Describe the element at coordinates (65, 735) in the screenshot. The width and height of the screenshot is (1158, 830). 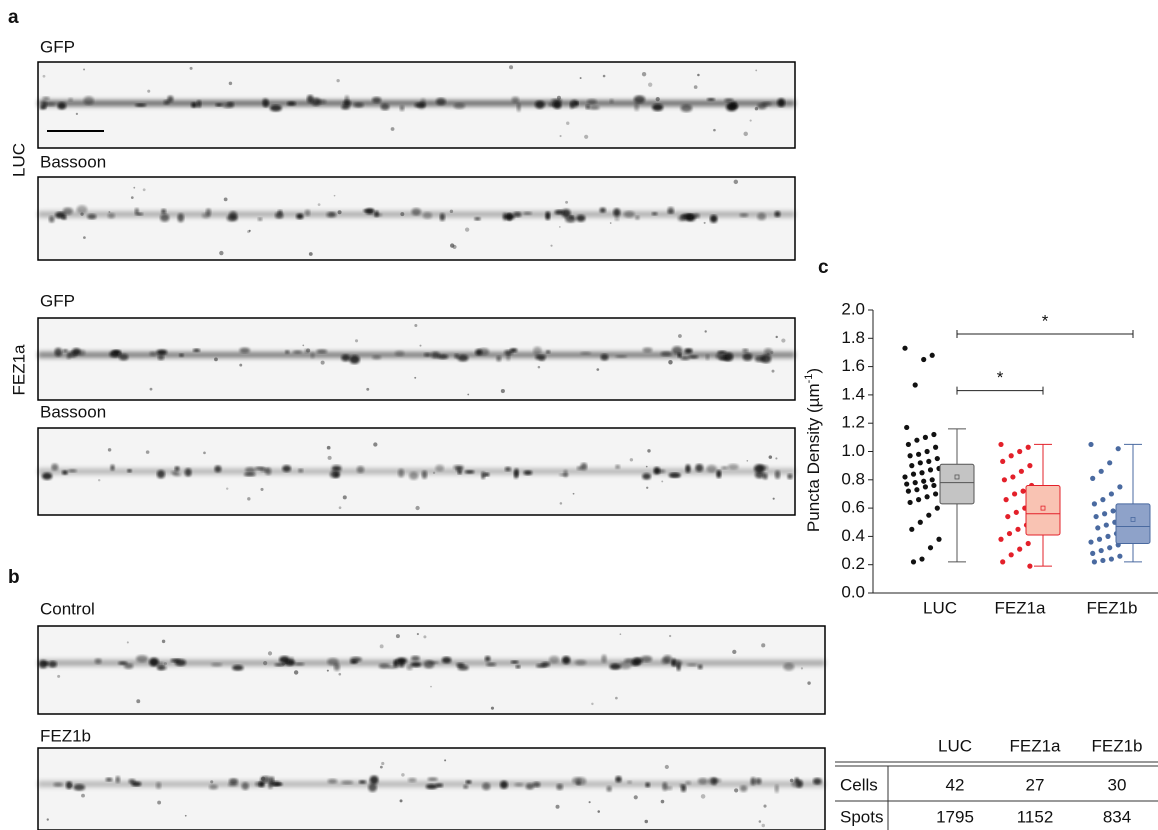
I see `image-label: FEZ1b` at that location.